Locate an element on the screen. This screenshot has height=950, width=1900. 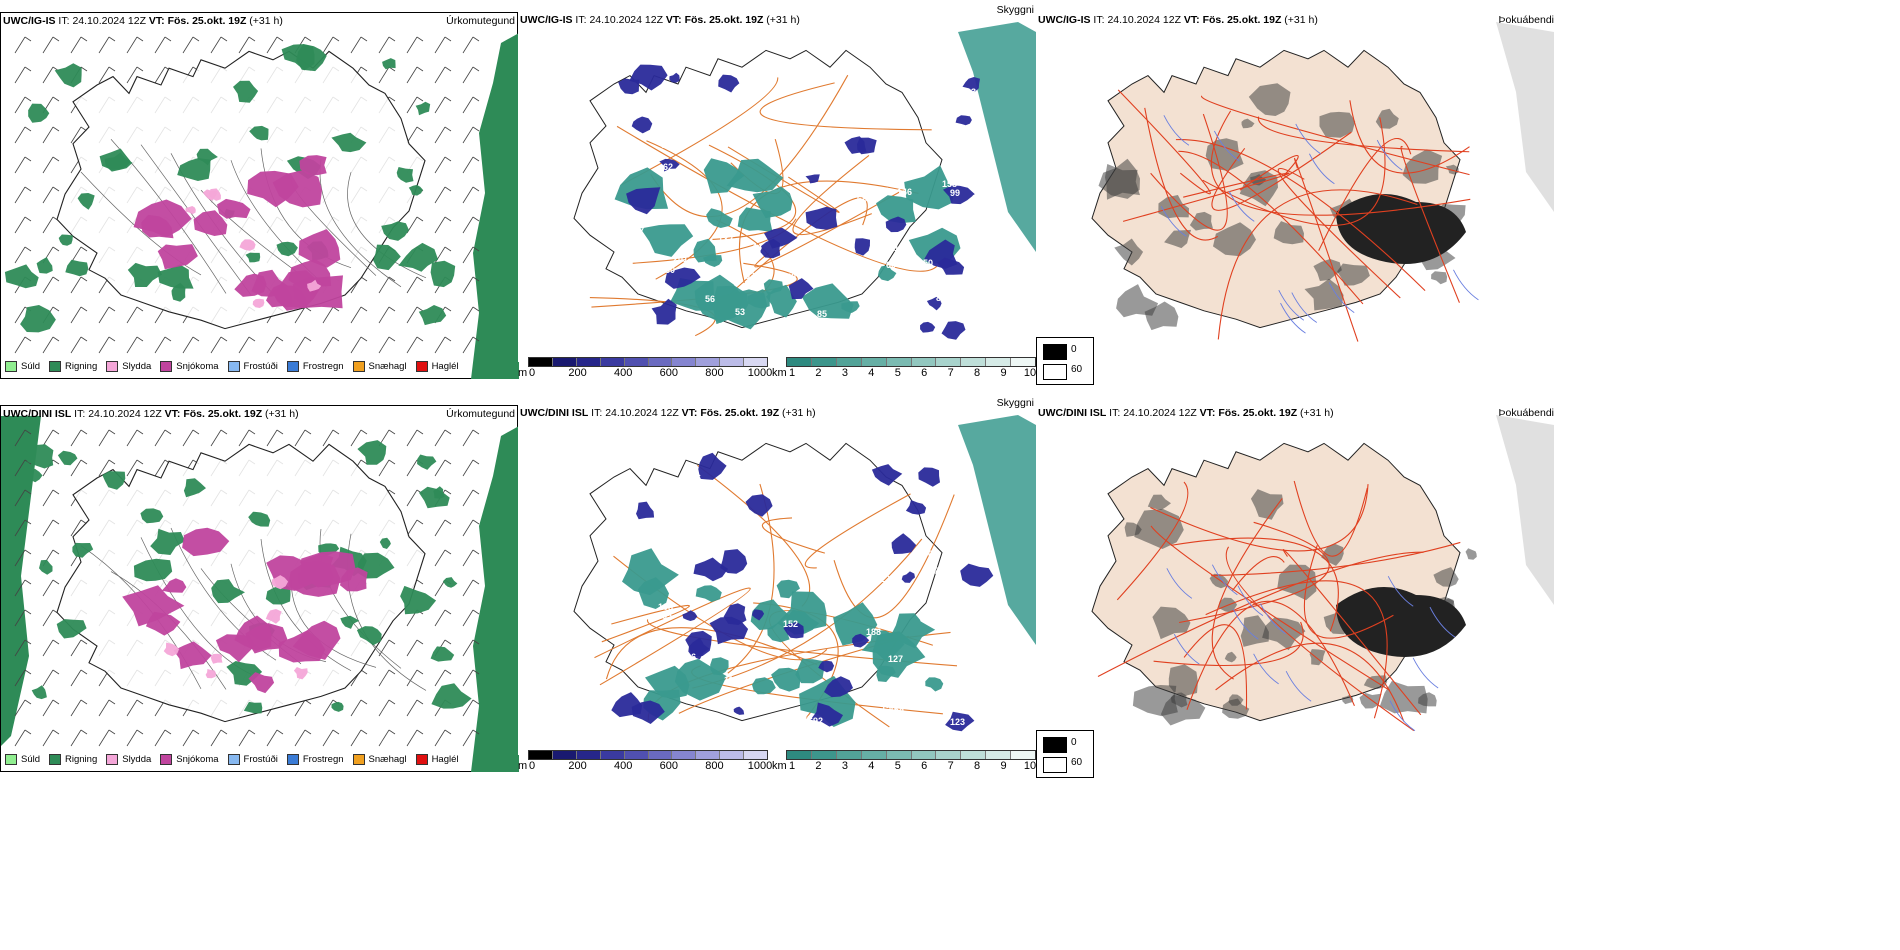
ceiling-label: 06 is located at coordinates (933, 554).